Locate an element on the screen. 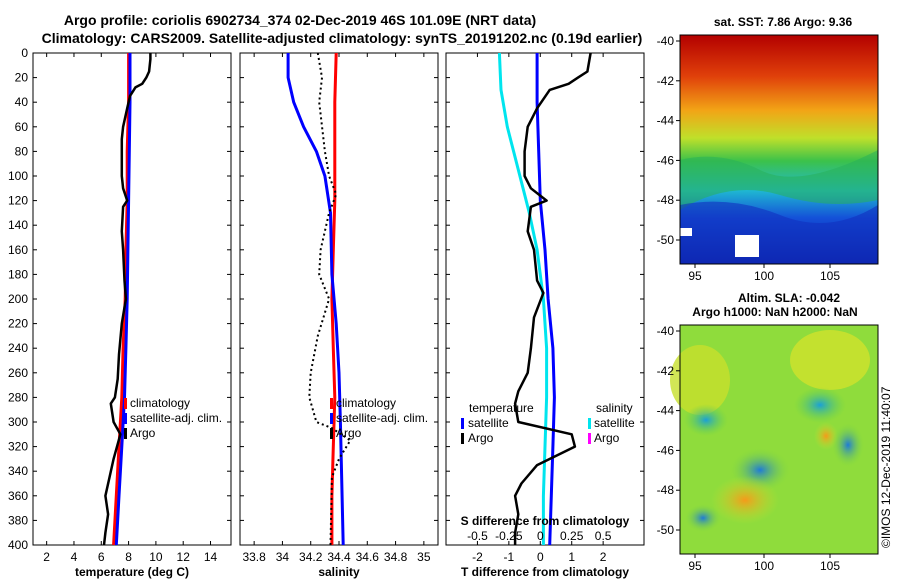 The height and width of the screenshot is (580, 900). x-tick-label: 34.8 is located at coordinates (396, 557).